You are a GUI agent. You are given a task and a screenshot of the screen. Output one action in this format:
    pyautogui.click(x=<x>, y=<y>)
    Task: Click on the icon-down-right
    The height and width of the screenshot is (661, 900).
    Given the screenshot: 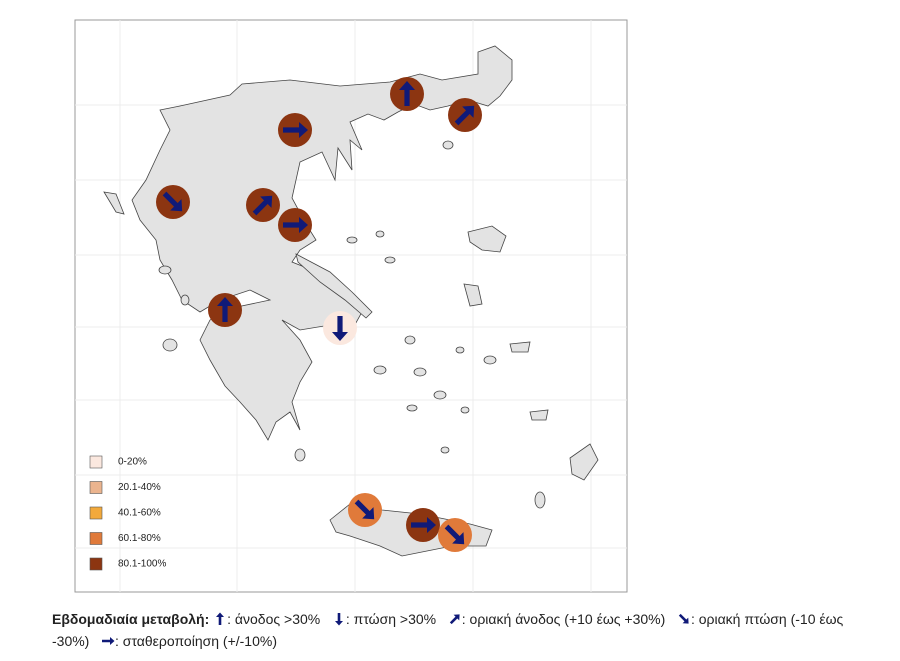 What is the action you would take?
    pyautogui.click(x=684, y=619)
    